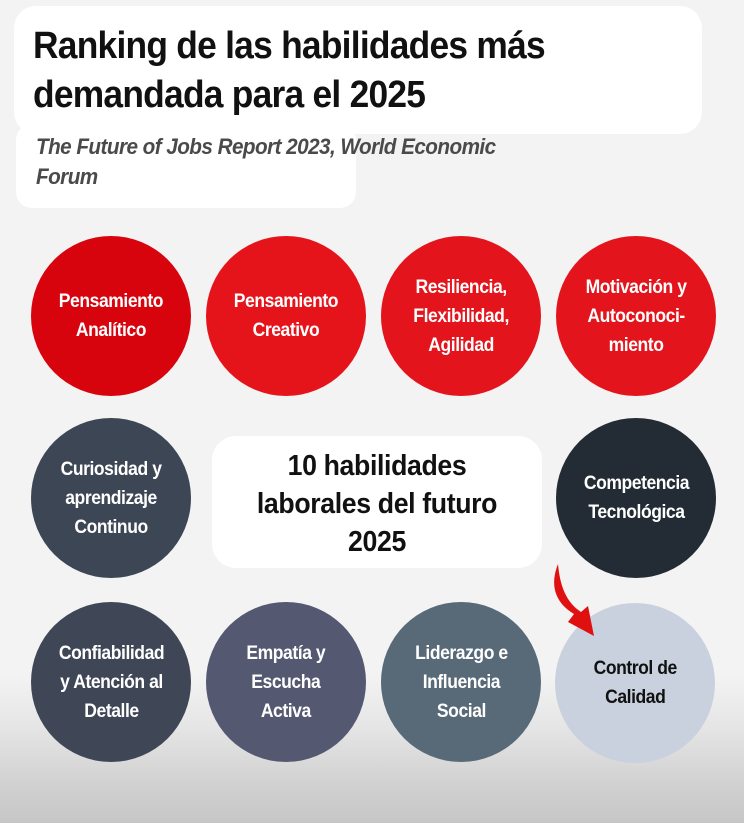  I want to click on skill-circle-7: Confiabilidad y Atención al Detalle, so click(111, 682).